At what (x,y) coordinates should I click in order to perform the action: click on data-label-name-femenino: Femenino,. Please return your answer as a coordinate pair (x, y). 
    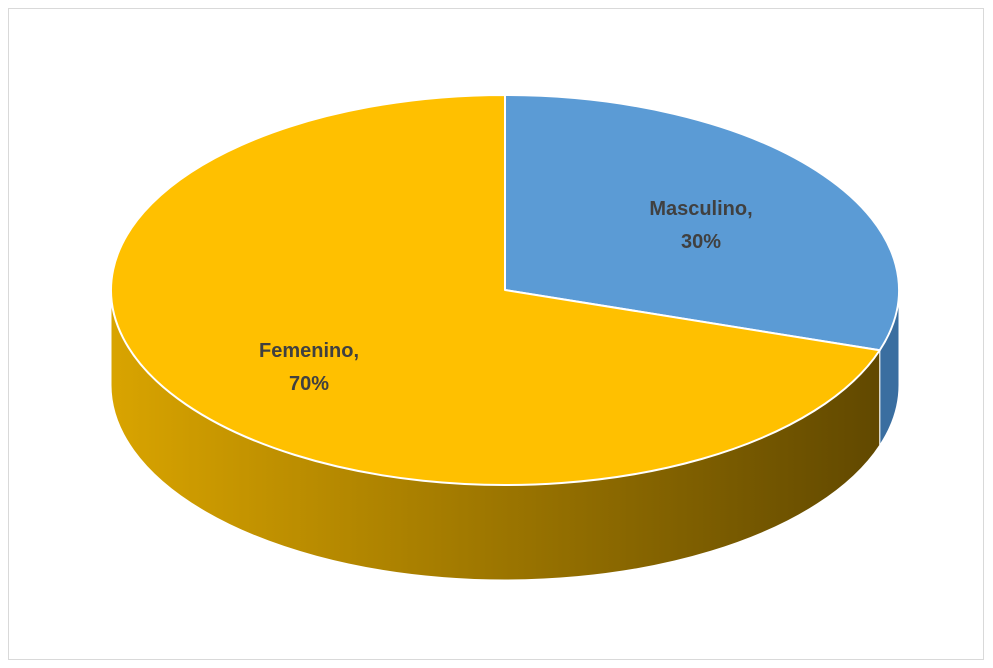
    Looking at the image, I should click on (309, 351).